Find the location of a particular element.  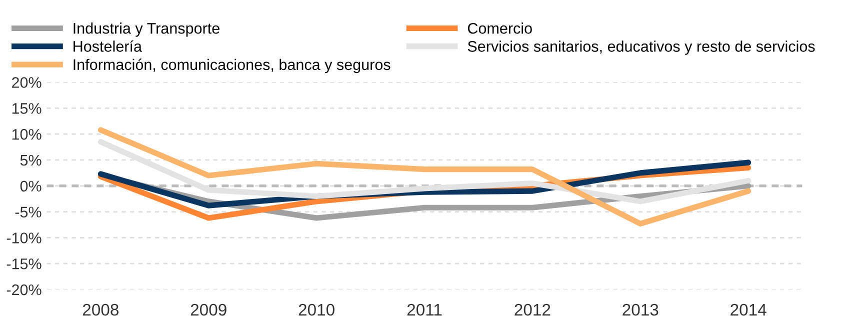

y-tick-label: 15% is located at coordinates (27, 108).